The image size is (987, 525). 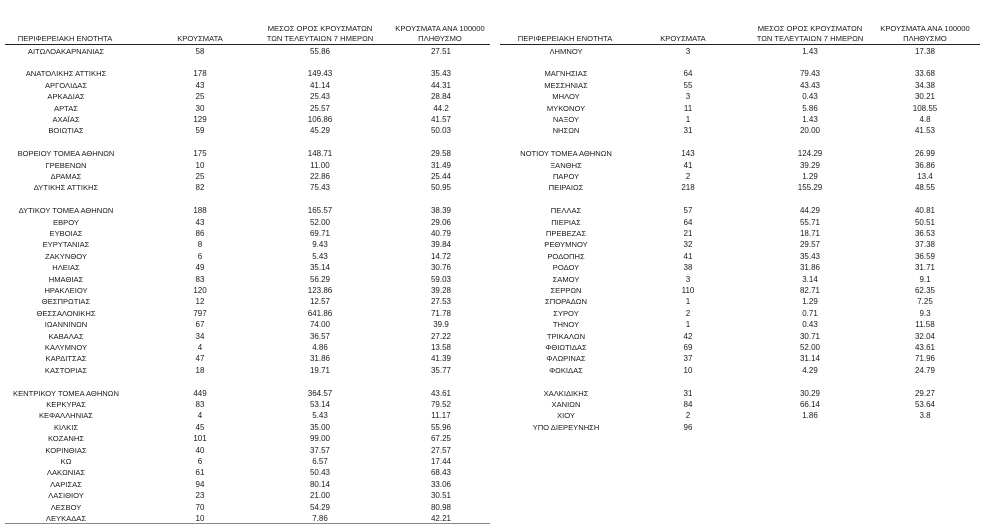 What do you see at coordinates (66, 325) in the screenshot?
I see `region-name: ΙΩΑΝΝΙΝΩΝ` at bounding box center [66, 325].